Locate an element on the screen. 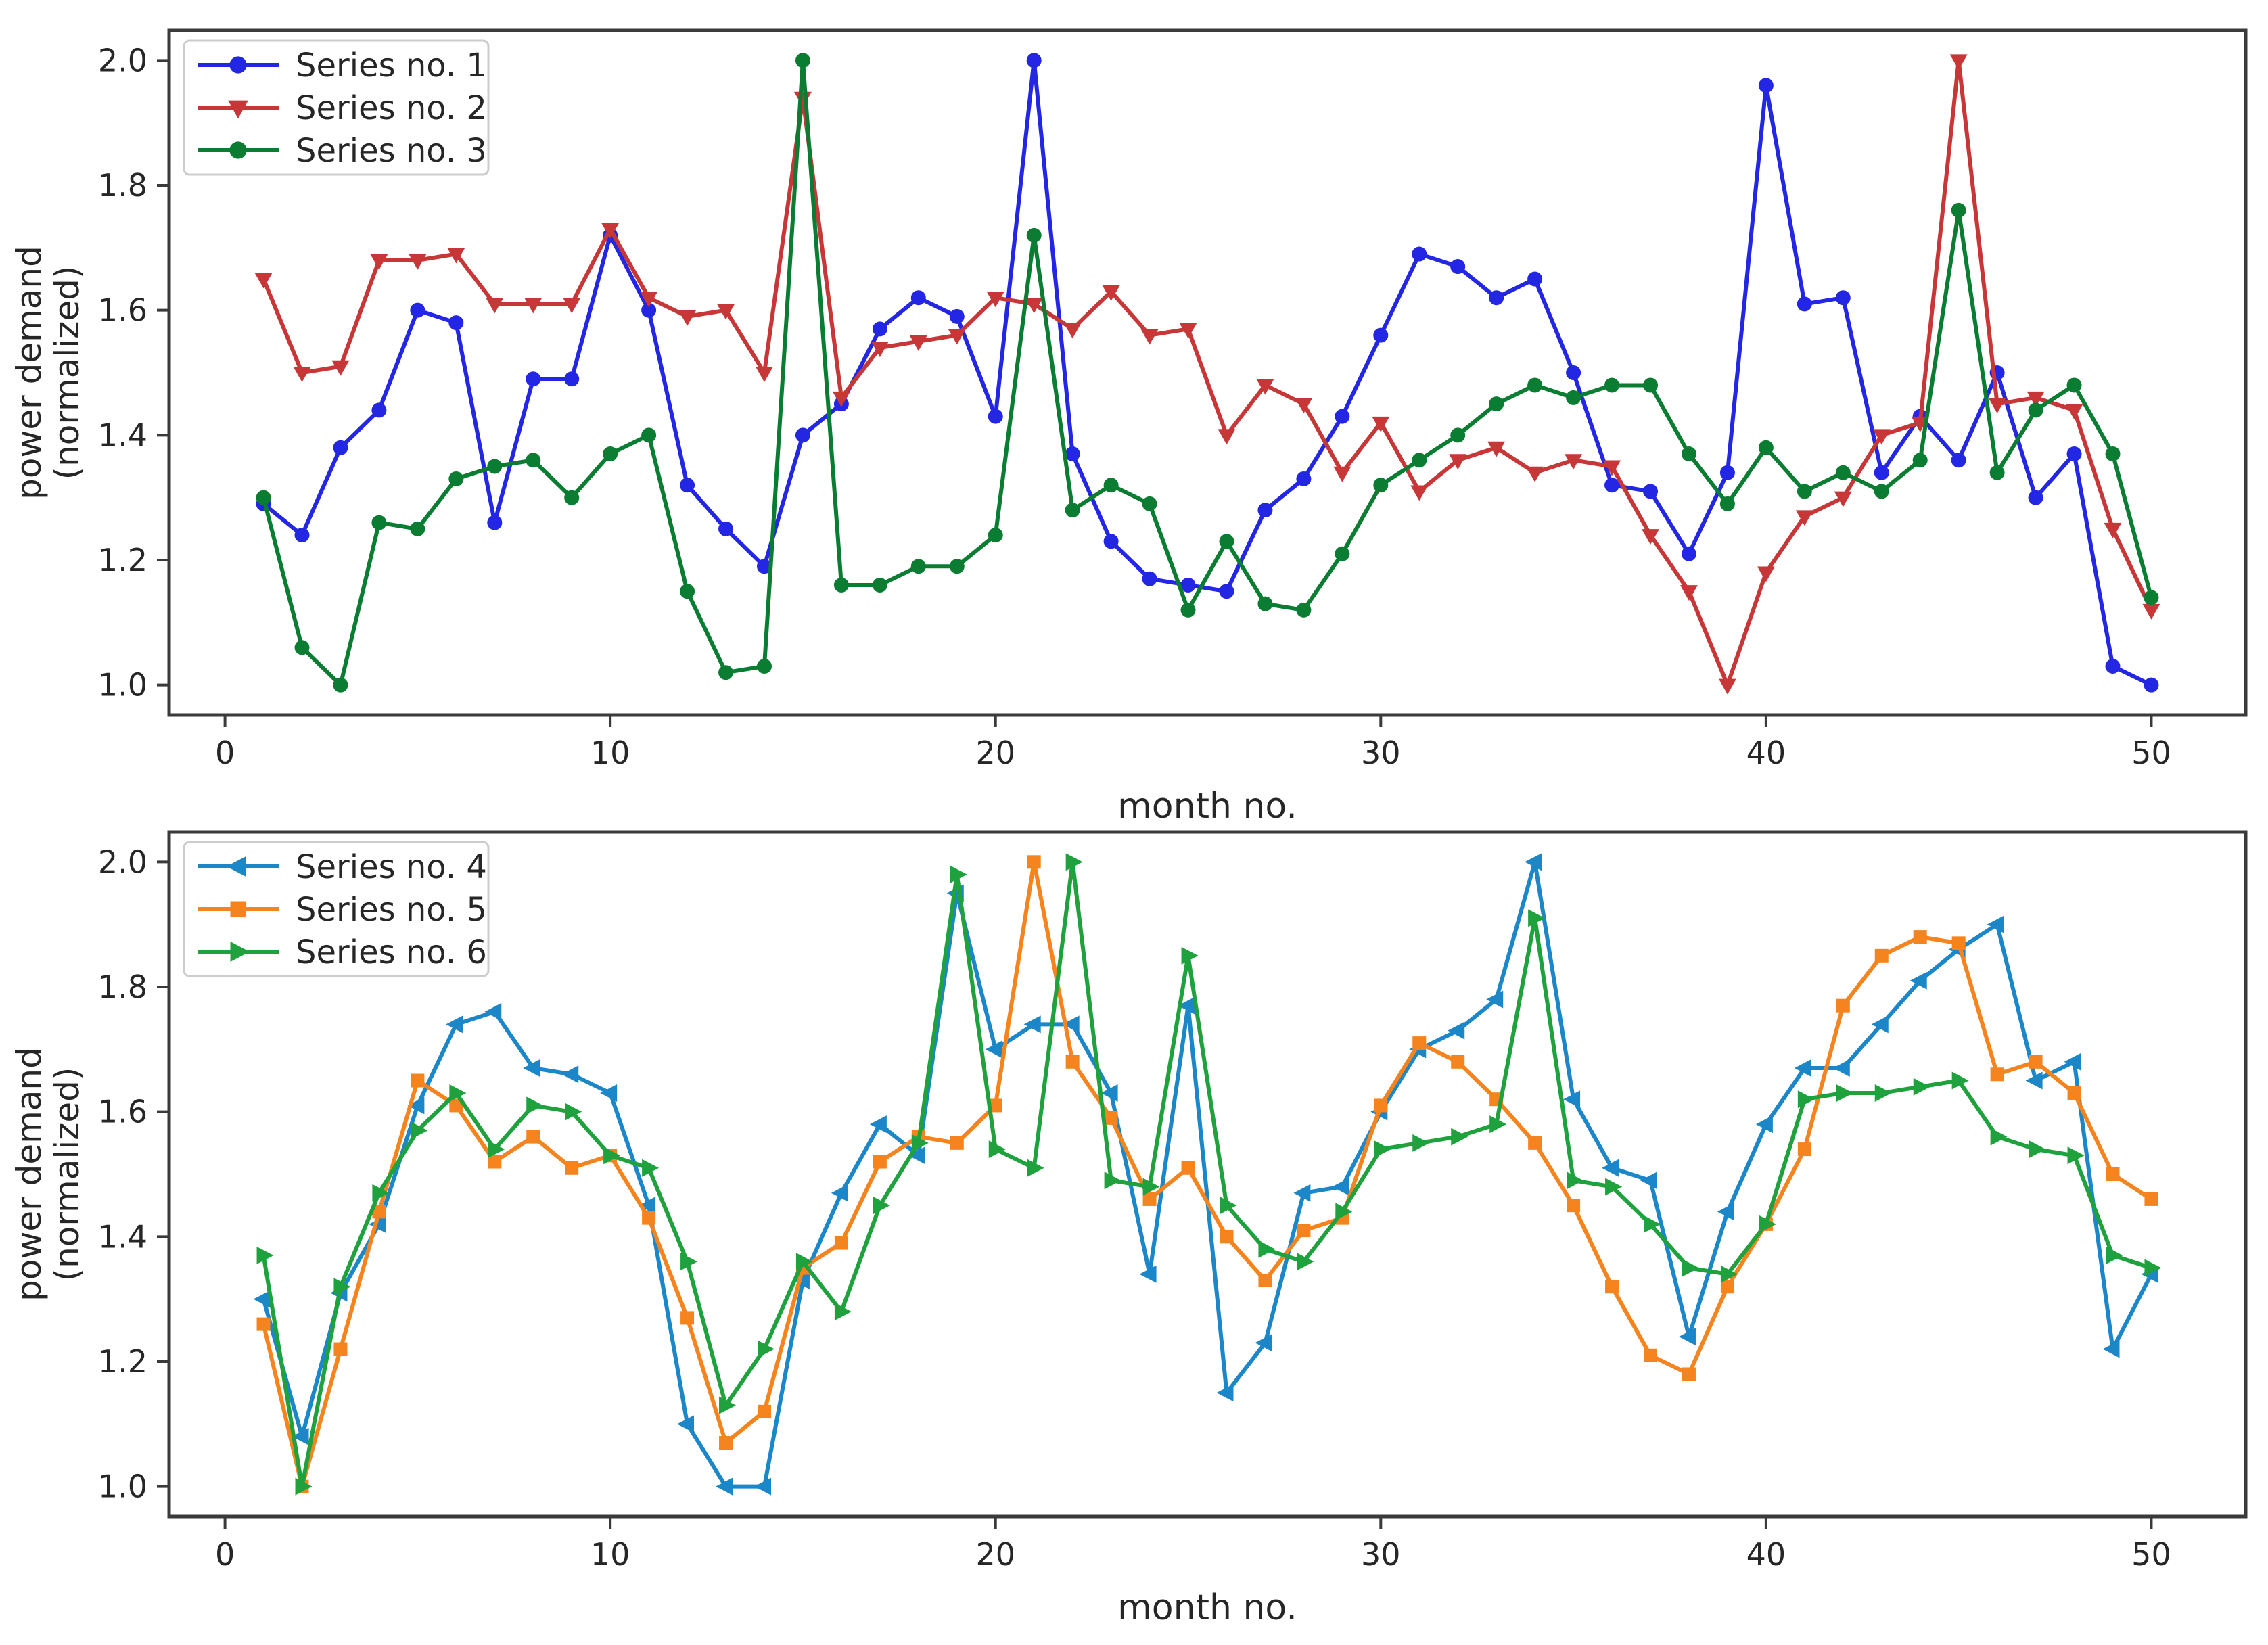 This screenshot has height=1645, width=2268. legend: Series no. 4 Series no. 5 Series no. 6 is located at coordinates (336, 909).